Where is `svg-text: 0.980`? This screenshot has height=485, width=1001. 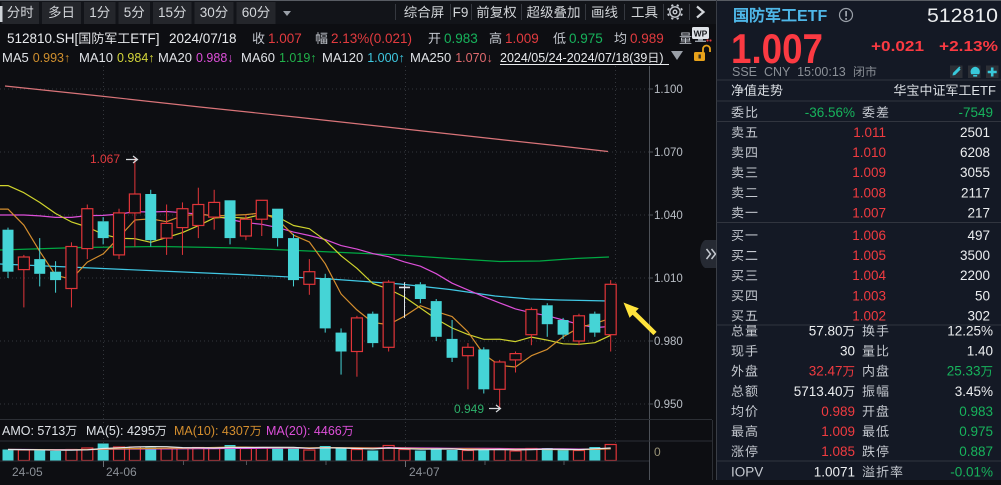
svg-text: 0.980 is located at coordinates (668, 342).